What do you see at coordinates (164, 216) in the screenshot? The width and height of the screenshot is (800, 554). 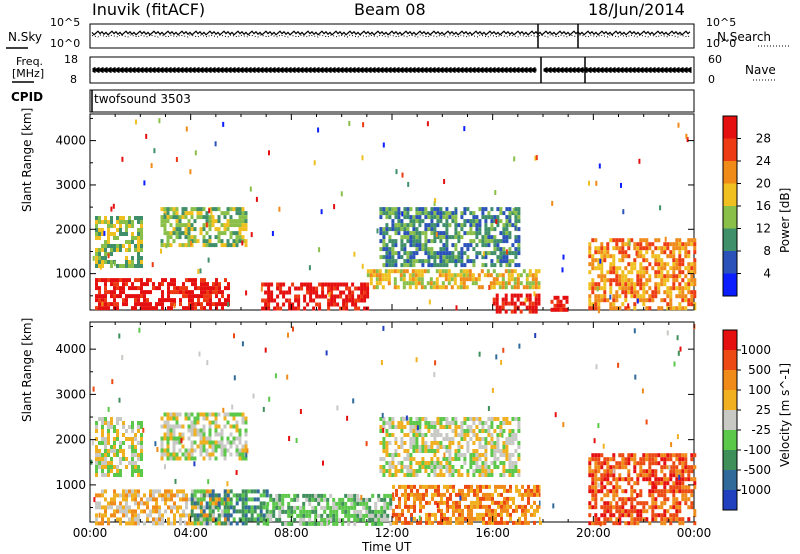 I see `power-speckle` at bounding box center [164, 216].